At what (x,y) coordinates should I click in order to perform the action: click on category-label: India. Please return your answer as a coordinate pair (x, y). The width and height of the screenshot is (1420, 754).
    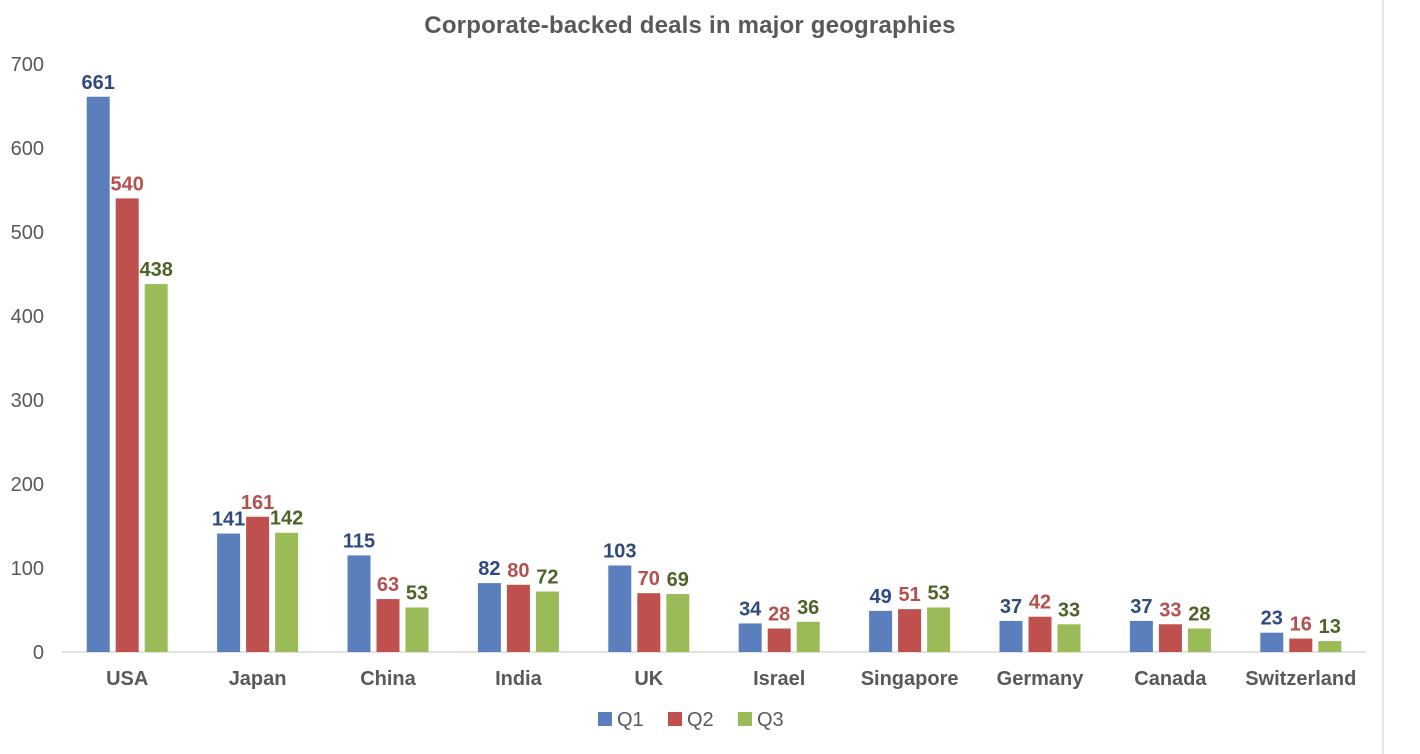
    Looking at the image, I should click on (519, 679).